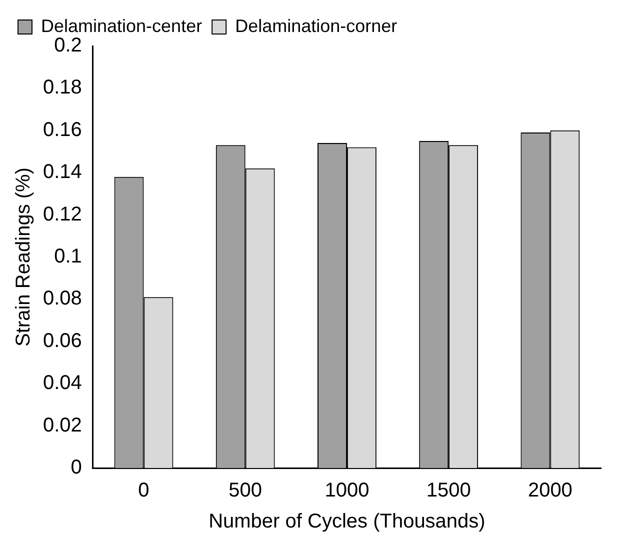  What do you see at coordinates (62, 383) in the screenshot?
I see `y-tick-label: 0.04` at bounding box center [62, 383].